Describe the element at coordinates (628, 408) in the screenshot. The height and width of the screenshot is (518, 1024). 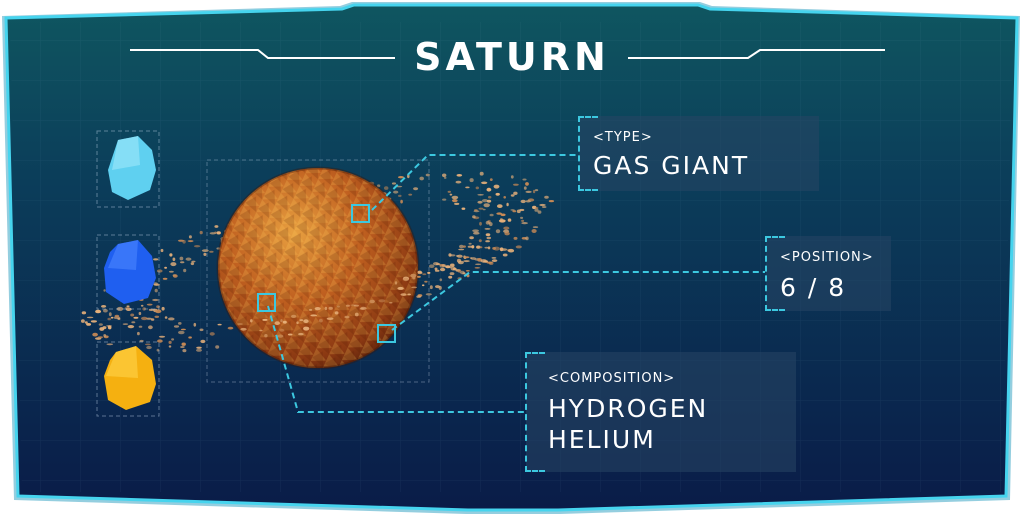
I see `composition-line-1: HYDROGEN` at that location.